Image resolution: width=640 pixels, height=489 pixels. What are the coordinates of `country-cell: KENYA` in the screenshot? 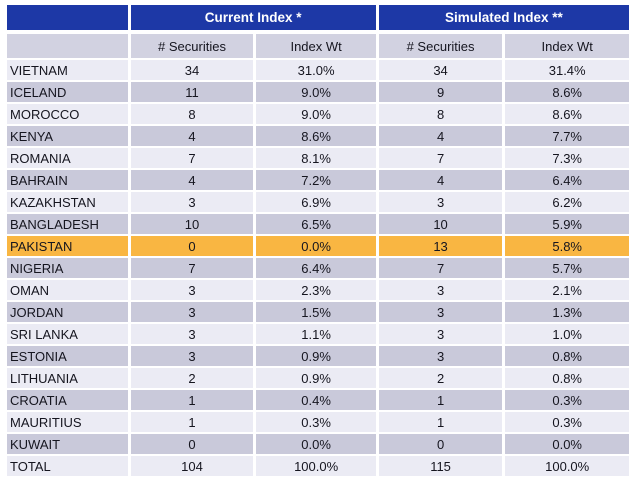 It's located at (67, 136).